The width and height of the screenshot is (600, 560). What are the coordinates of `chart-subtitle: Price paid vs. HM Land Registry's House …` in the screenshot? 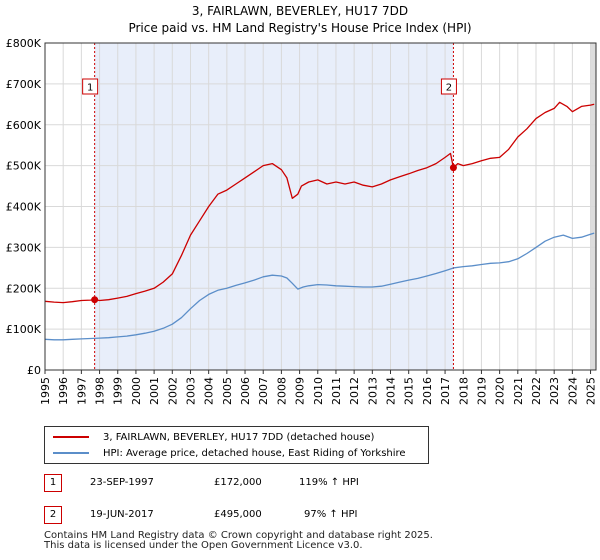 It's located at (300, 28).